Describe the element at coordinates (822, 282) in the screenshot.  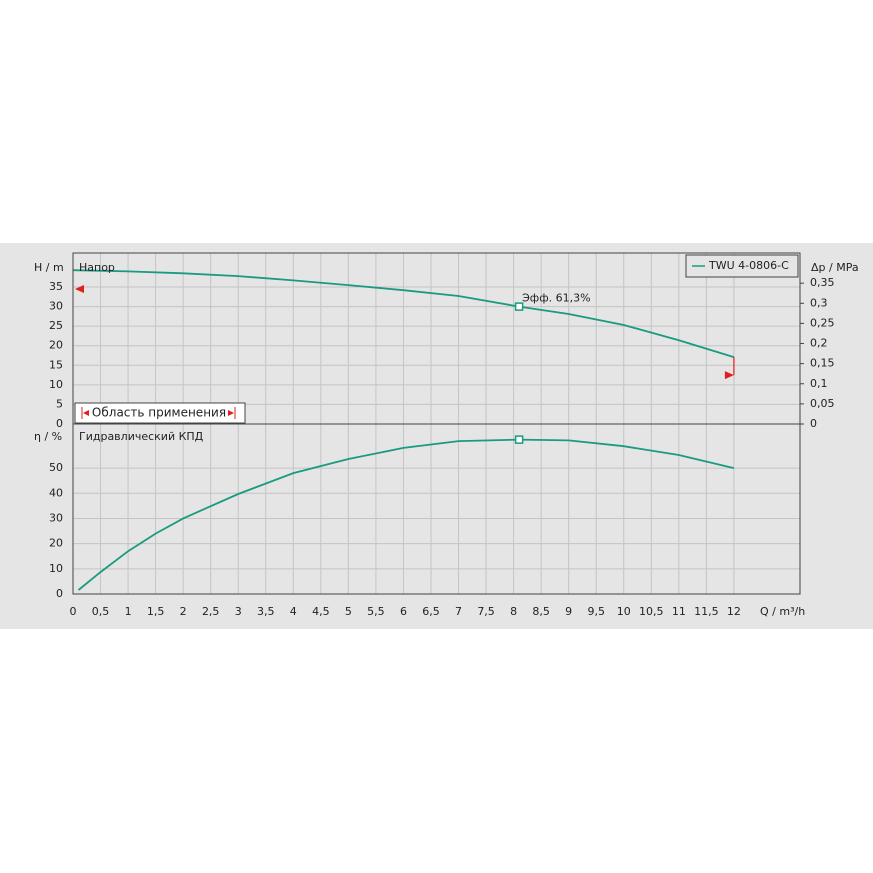
I see `y2-tick-label: 0,35` at that location.